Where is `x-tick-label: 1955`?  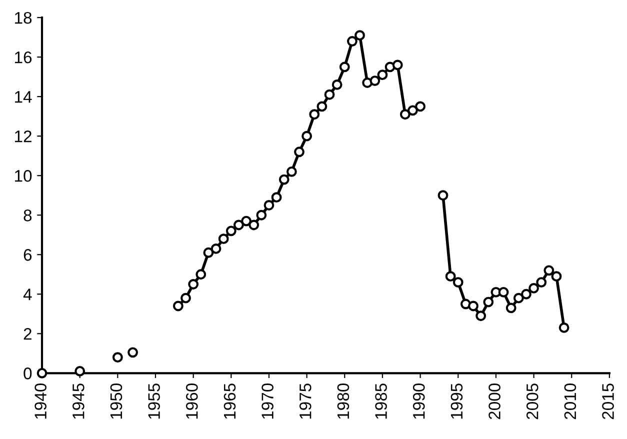 x-tick-label: 1955 is located at coordinates (154, 401).